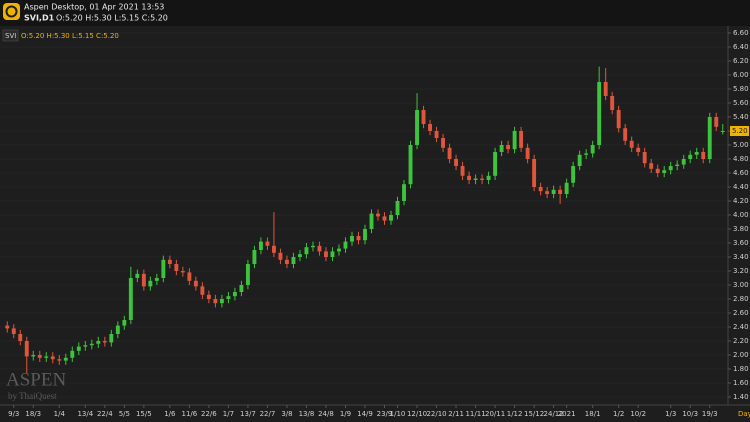 Image resolution: width=750 pixels, height=422 pixels. Describe the element at coordinates (36, 379) in the screenshot. I see `watermark-brand: ASPEN` at that location.